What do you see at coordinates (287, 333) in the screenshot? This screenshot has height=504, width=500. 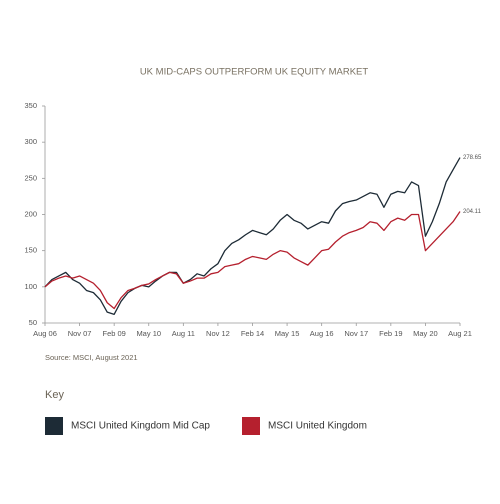 I see `x-tick-label: May 15` at bounding box center [287, 333].